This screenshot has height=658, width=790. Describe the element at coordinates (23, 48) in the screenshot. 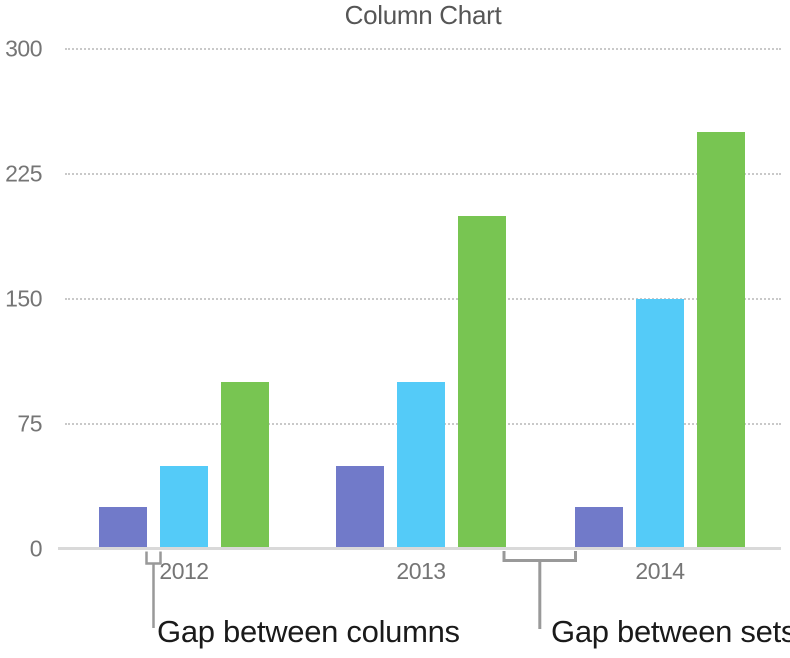

I see `y-axis-tick-label: 300` at that location.